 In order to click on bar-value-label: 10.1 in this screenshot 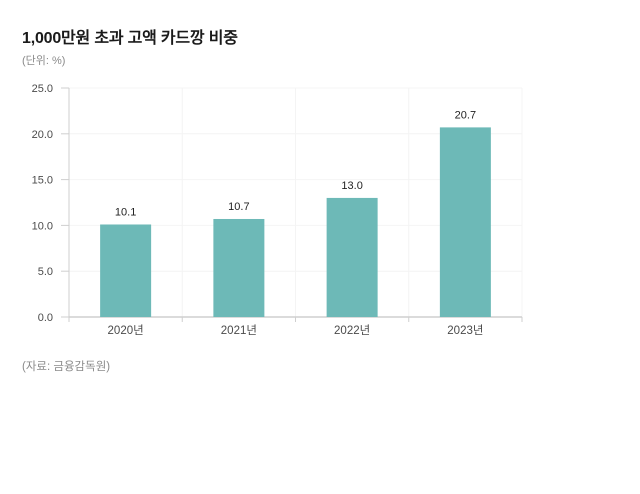, I will do `click(125, 212)`.